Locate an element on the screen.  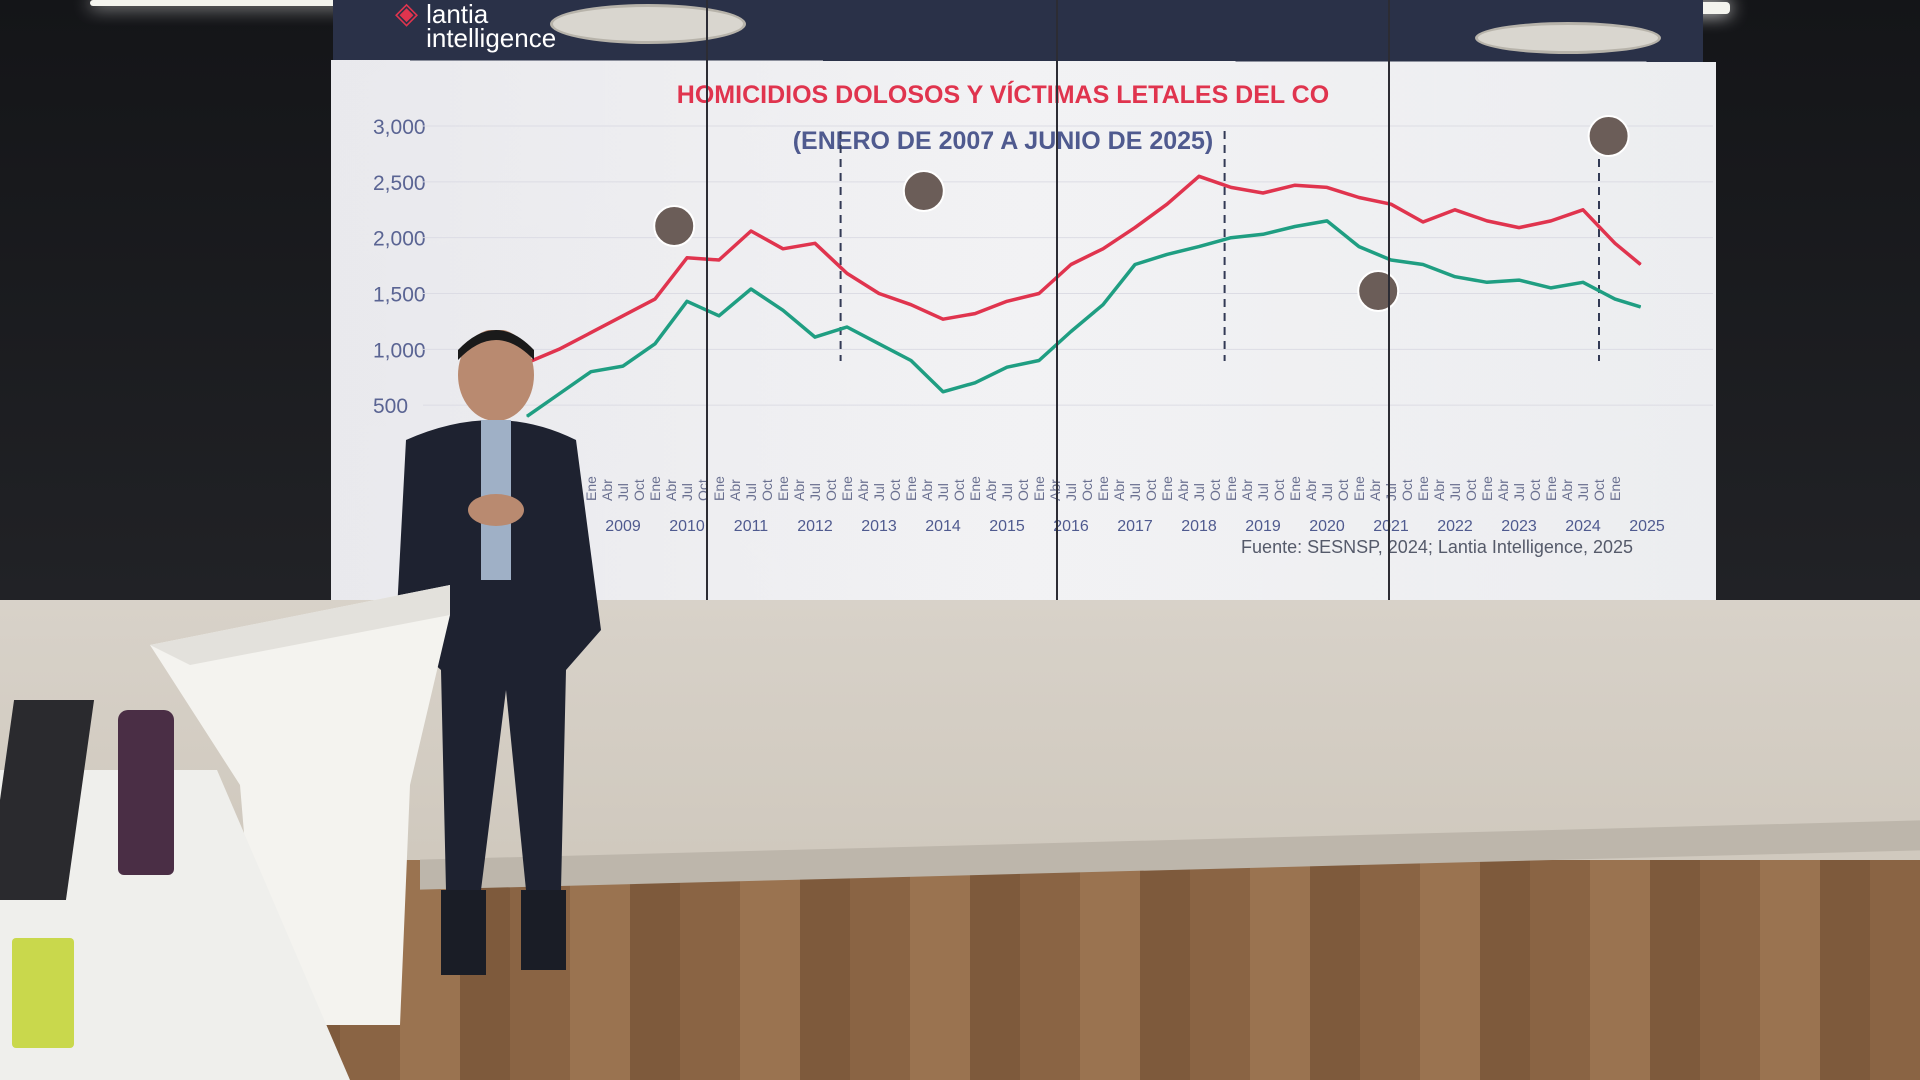
screen-seam is located at coordinates (1057, 302).